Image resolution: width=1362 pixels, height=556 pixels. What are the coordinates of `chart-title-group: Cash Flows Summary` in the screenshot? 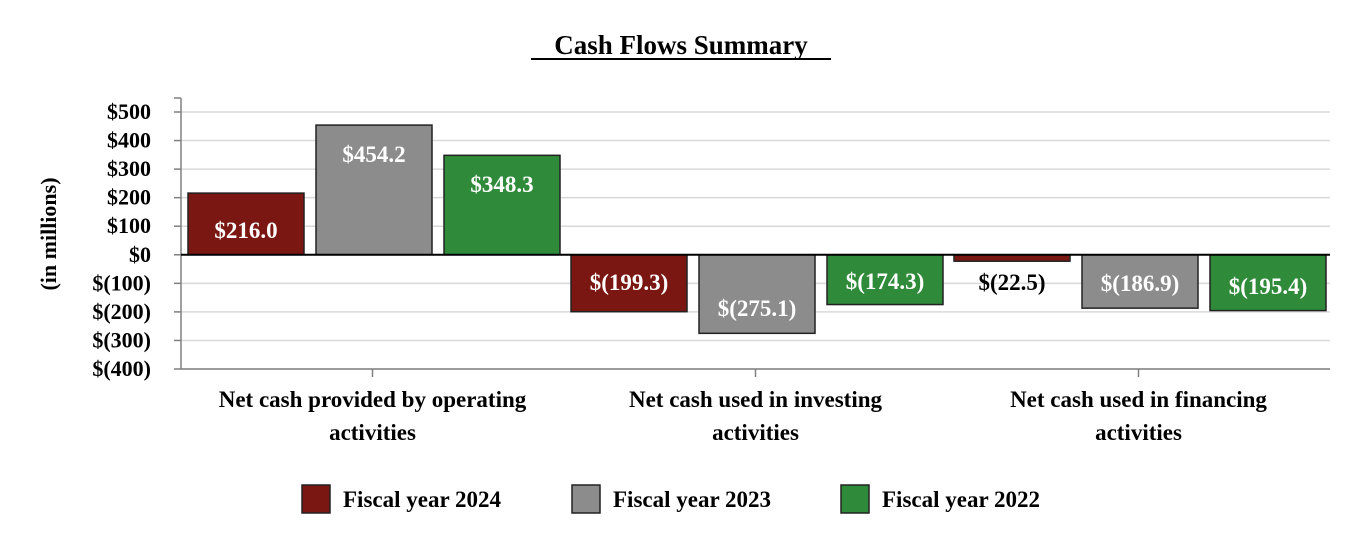 It's located at (681, 45).